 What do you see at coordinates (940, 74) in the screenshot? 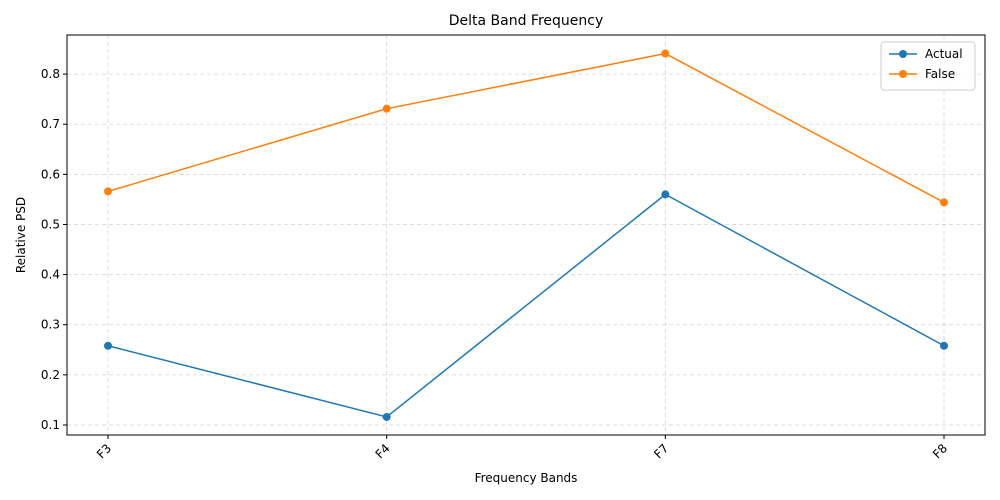
I see `legend-label: False` at bounding box center [940, 74].